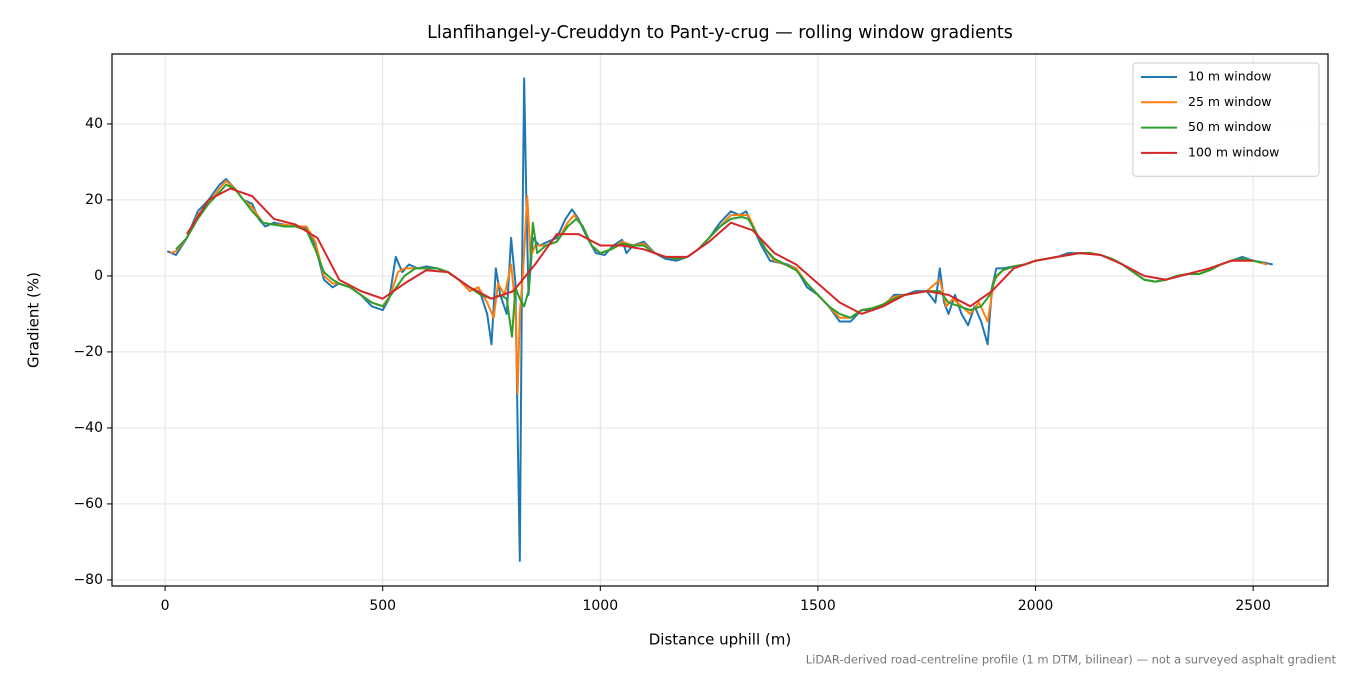 This screenshot has width=1350, height=675. Describe the element at coordinates (600, 606) in the screenshot. I see `x-tick-label: 1000` at that location.